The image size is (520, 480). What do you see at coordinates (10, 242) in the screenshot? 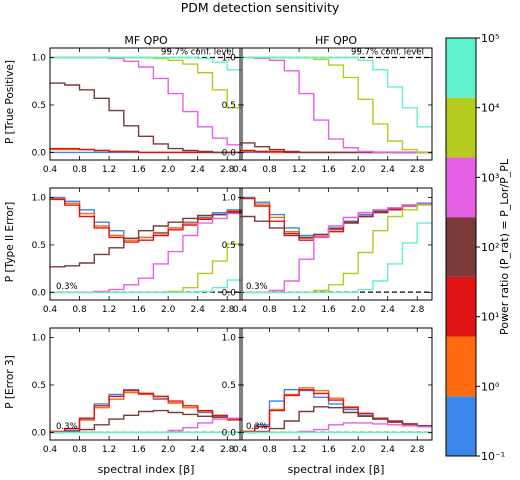
I see `ylabel-type-ii-error: P [Type II Error]` at bounding box center [10, 242].